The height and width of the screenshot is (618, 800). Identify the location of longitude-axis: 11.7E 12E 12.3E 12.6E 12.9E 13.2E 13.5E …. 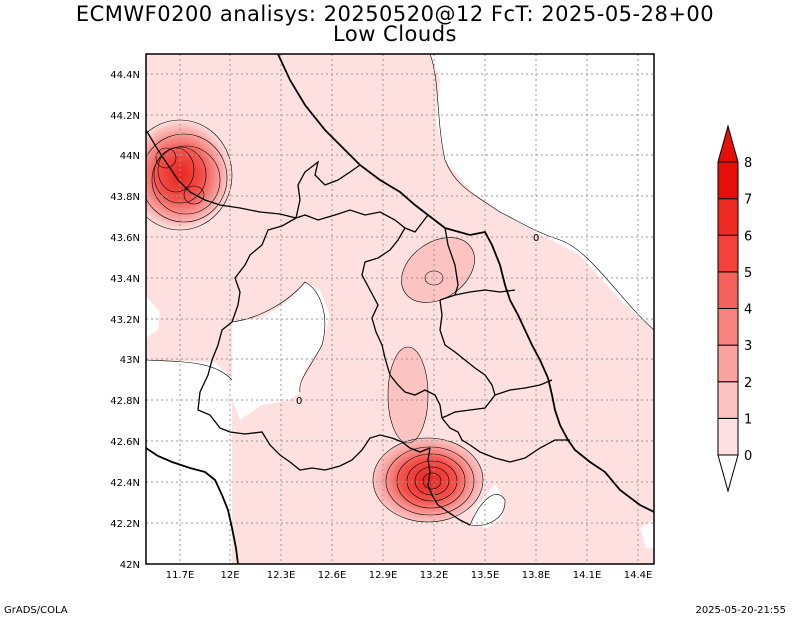
(409, 575).